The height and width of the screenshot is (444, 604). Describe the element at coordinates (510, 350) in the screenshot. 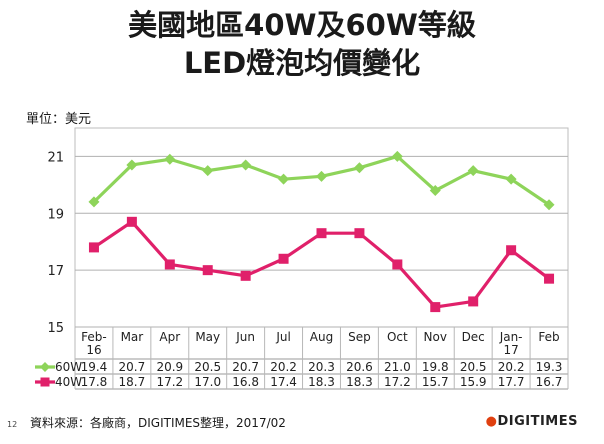

I see `x-tick-label: 17` at that location.